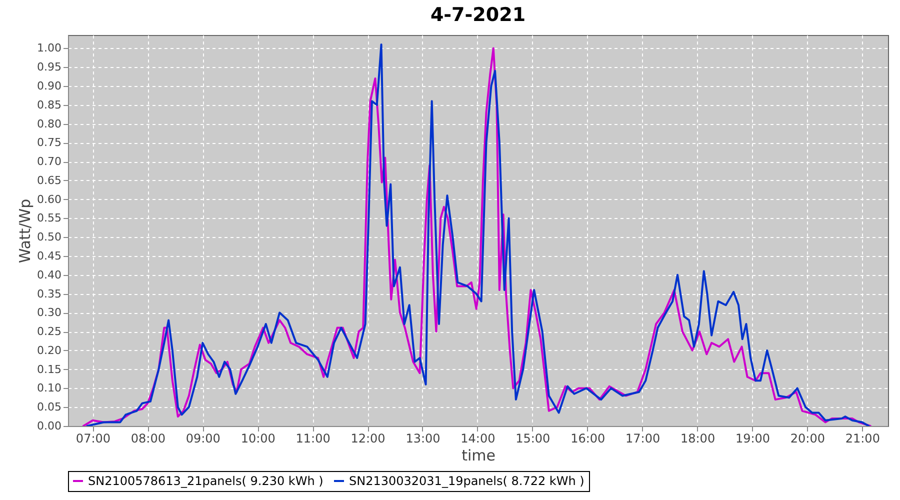  I want to click on x-tick-label: 13:00, so click(423, 439).